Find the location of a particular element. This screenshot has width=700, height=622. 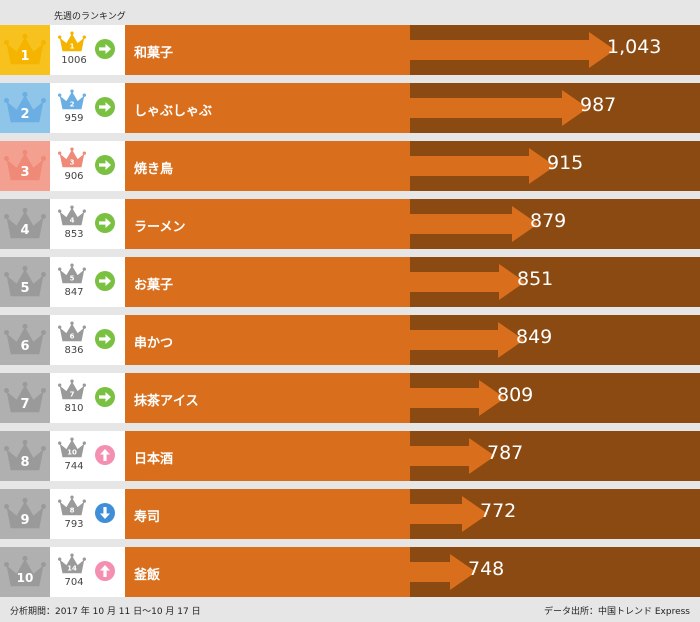

ranking-row: 5 5 847 お菓子 851 is located at coordinates (350, 282).